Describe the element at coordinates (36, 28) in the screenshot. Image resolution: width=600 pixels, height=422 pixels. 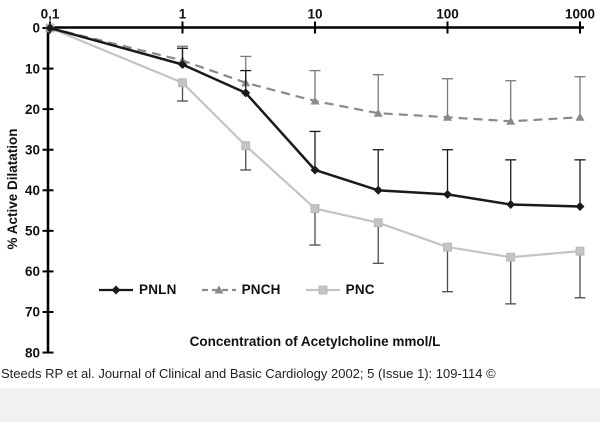
I see `y-tick-label: 0` at that location.